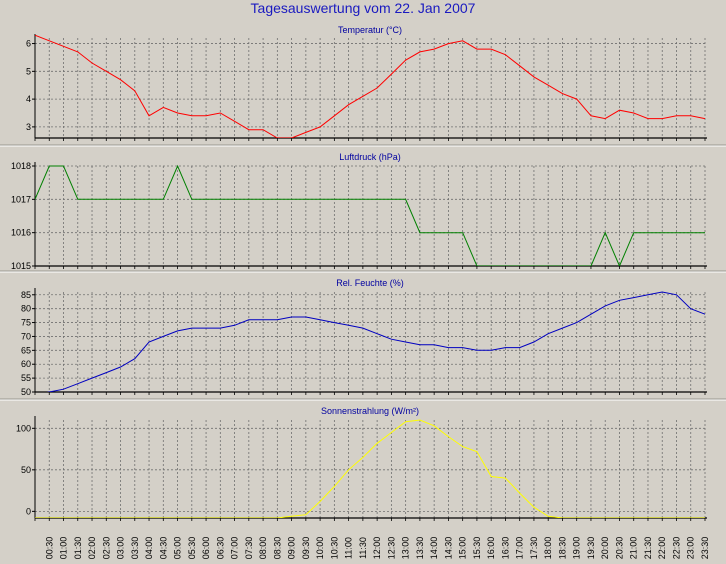 The height and width of the screenshot is (564, 726). I want to click on chart-title: Luftdruck (hPa), so click(370, 157).